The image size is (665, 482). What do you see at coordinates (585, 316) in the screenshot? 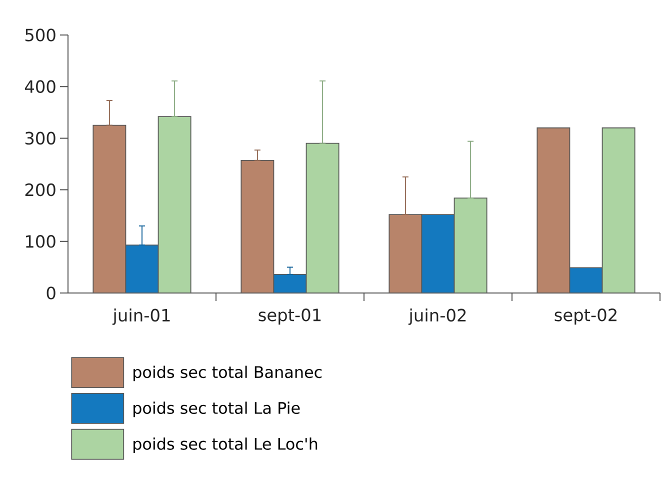
I see `x-tick-label: sept-02` at bounding box center [585, 316].